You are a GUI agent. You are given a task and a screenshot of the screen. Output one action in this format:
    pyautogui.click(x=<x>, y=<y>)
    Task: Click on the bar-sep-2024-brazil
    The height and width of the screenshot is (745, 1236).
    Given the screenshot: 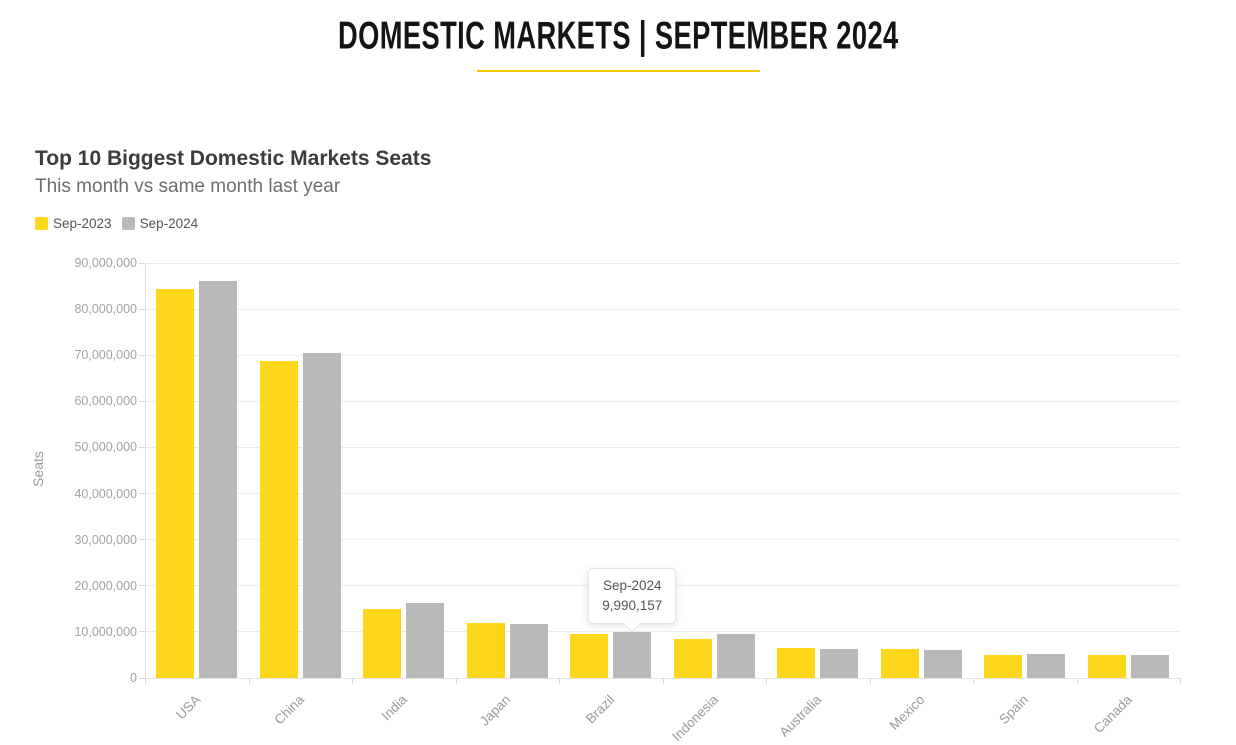 What is the action you would take?
    pyautogui.click(x=632, y=654)
    